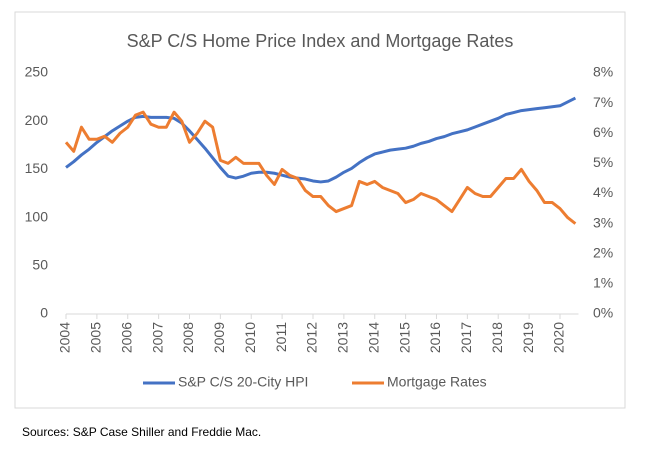 The width and height of the screenshot is (645, 458). What do you see at coordinates (603, 162) in the screenshot?
I see `y2-tick-label: 5%` at bounding box center [603, 162].